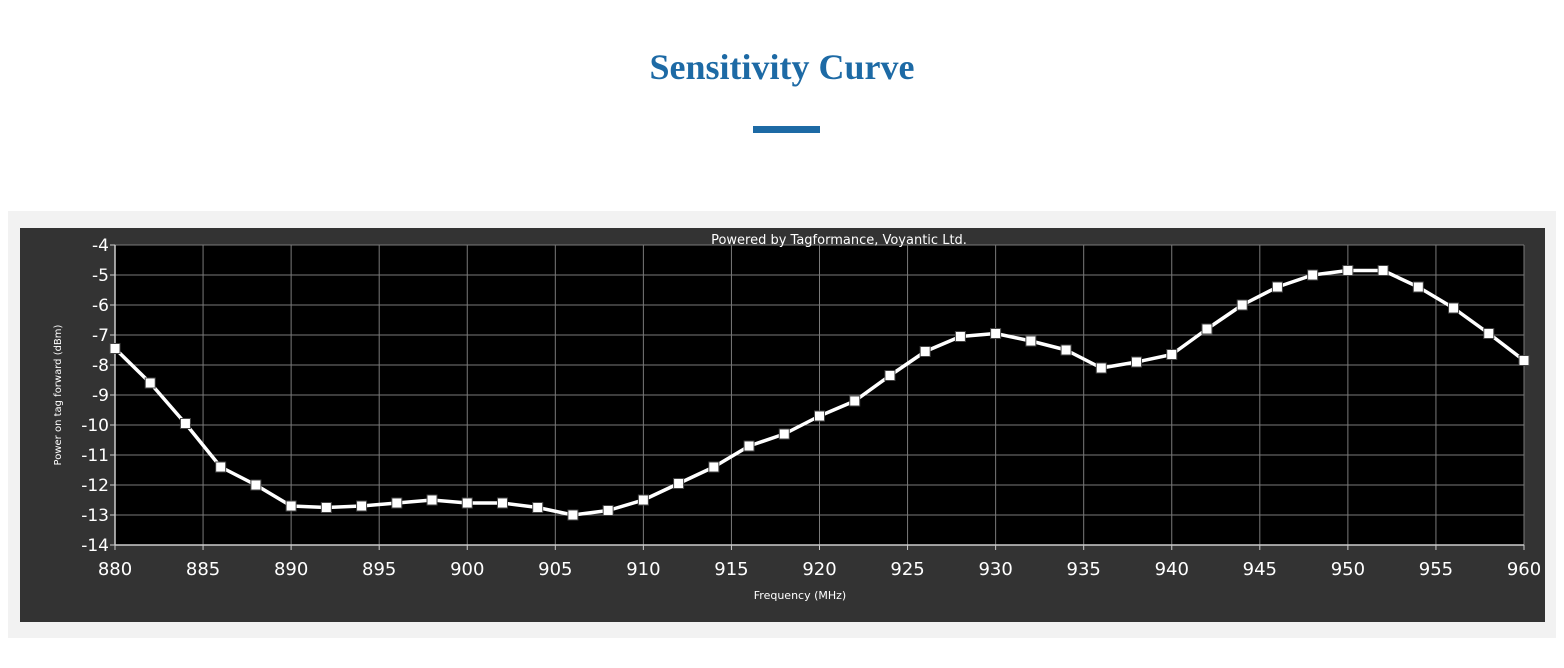  What do you see at coordinates (115, 569) in the screenshot?
I see `x-tick-label: 880` at bounding box center [115, 569].